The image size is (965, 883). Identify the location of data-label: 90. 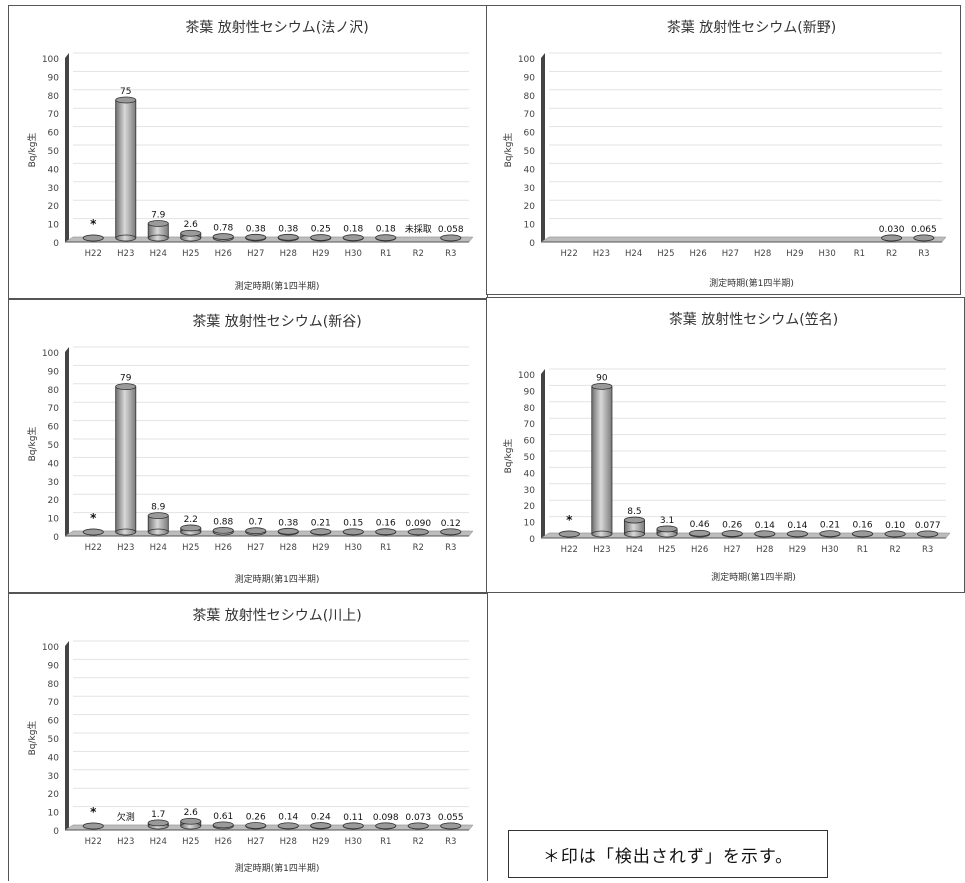
(602, 378).